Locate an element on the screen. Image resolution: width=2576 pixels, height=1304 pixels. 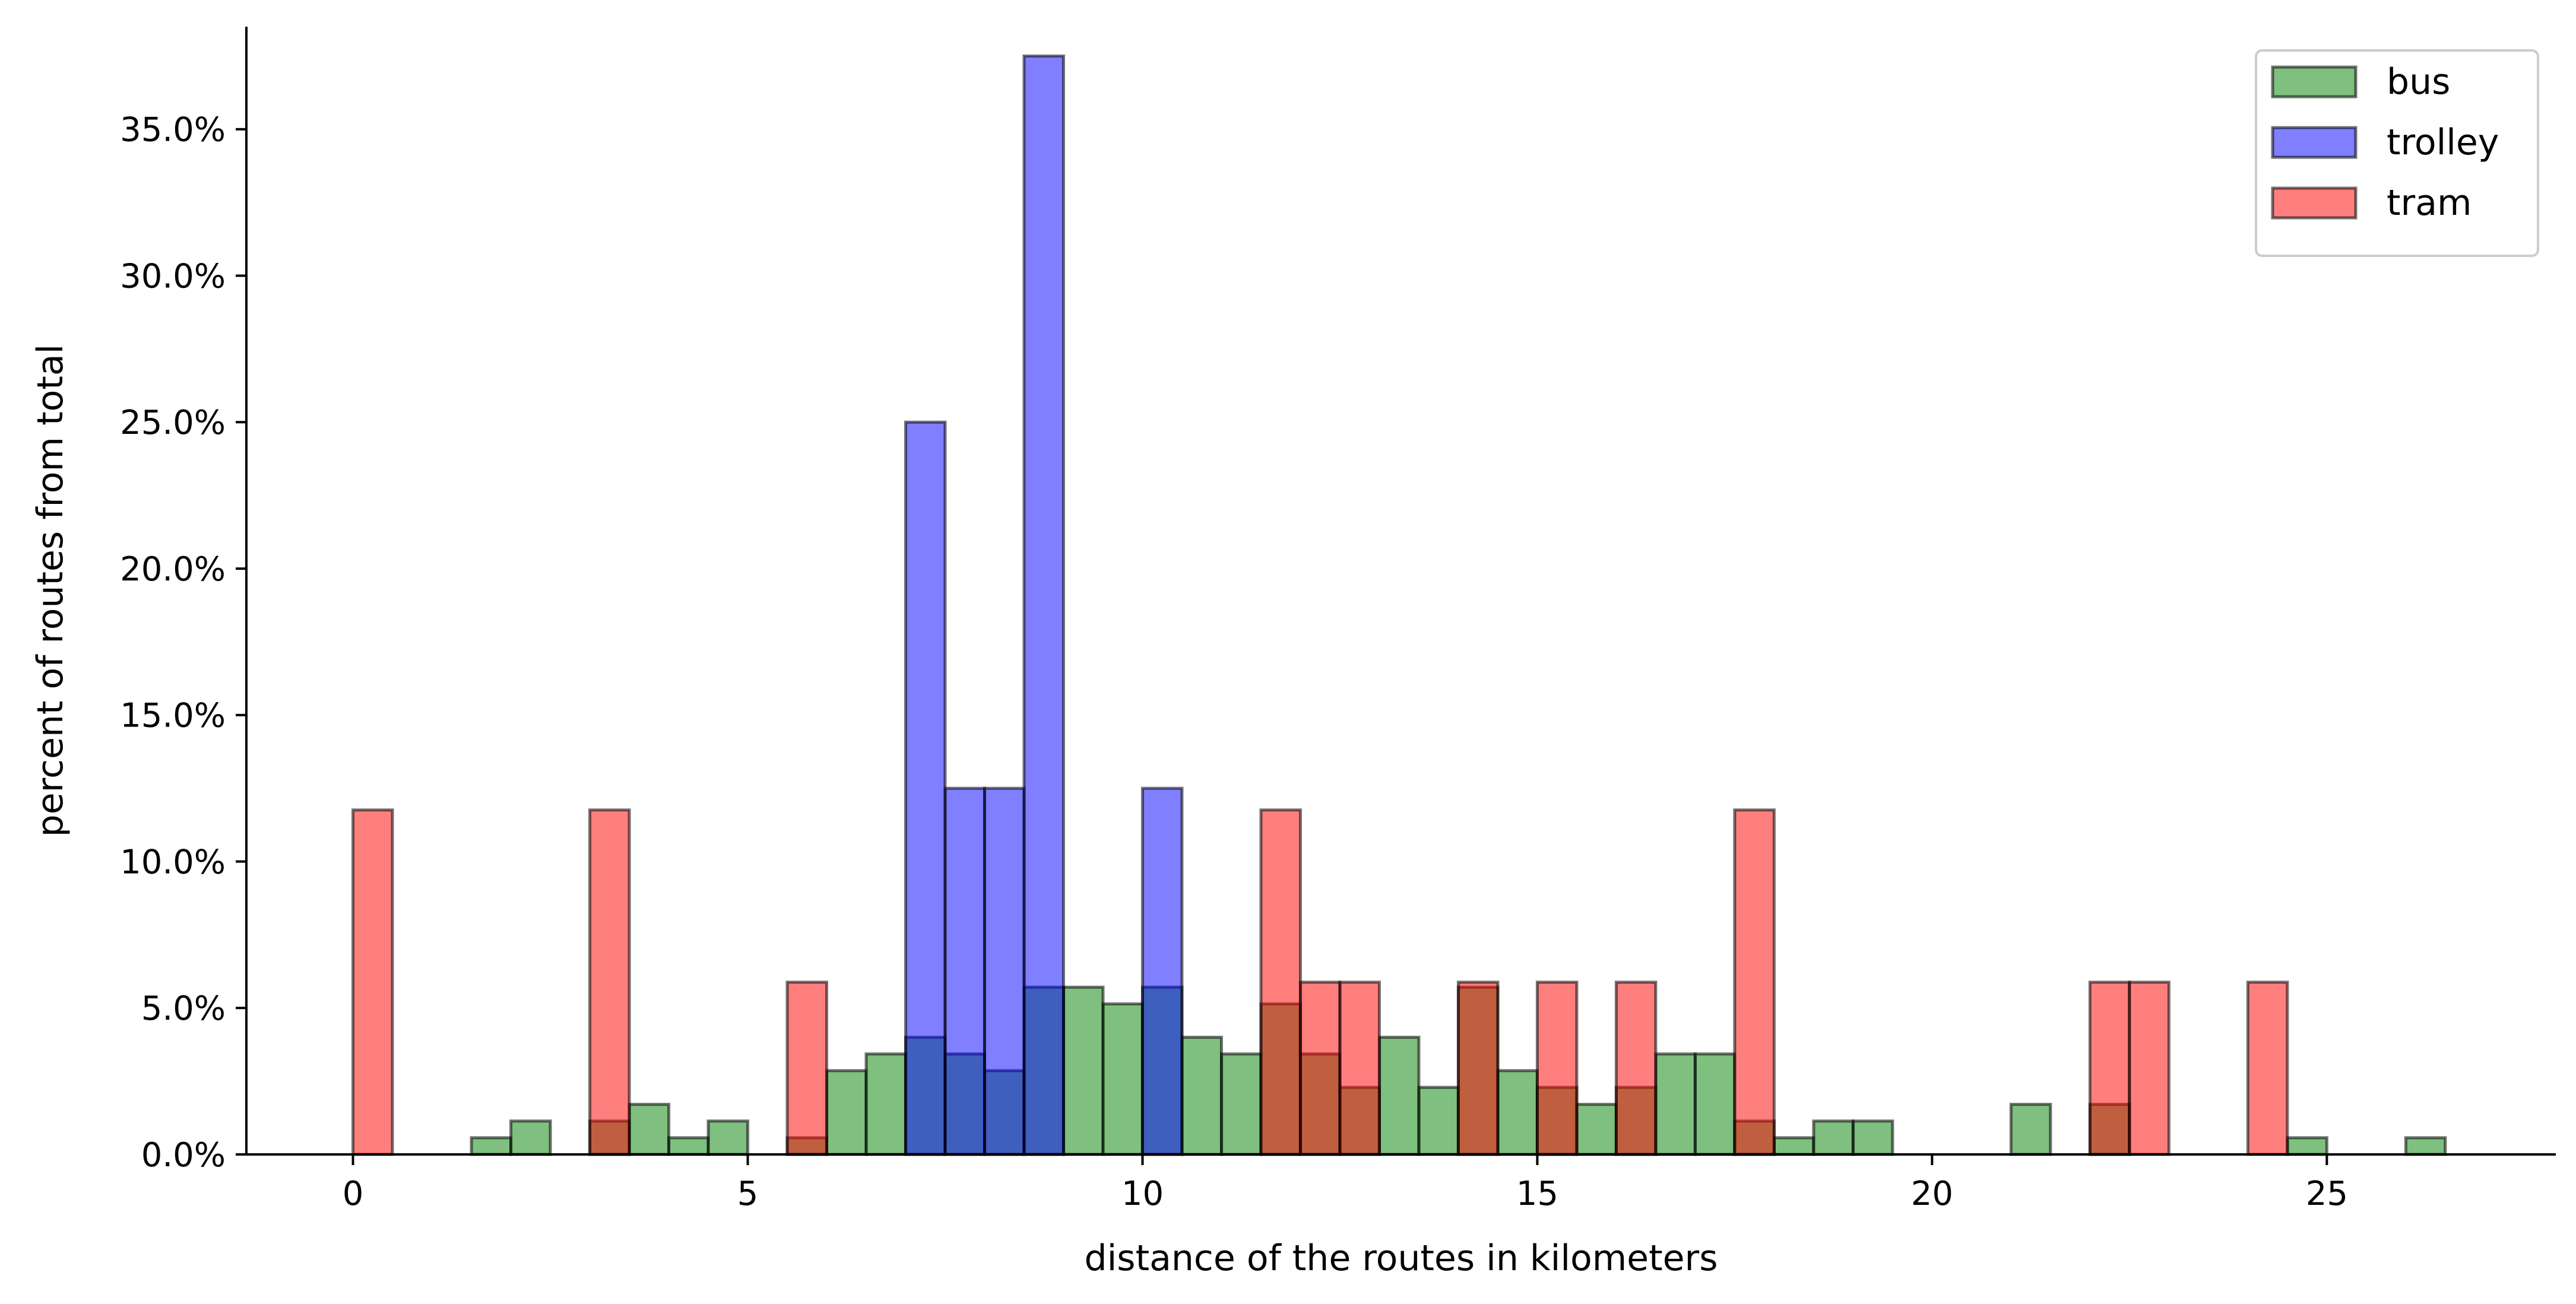
legend: bus trolley tram is located at coordinates (2397, 153).